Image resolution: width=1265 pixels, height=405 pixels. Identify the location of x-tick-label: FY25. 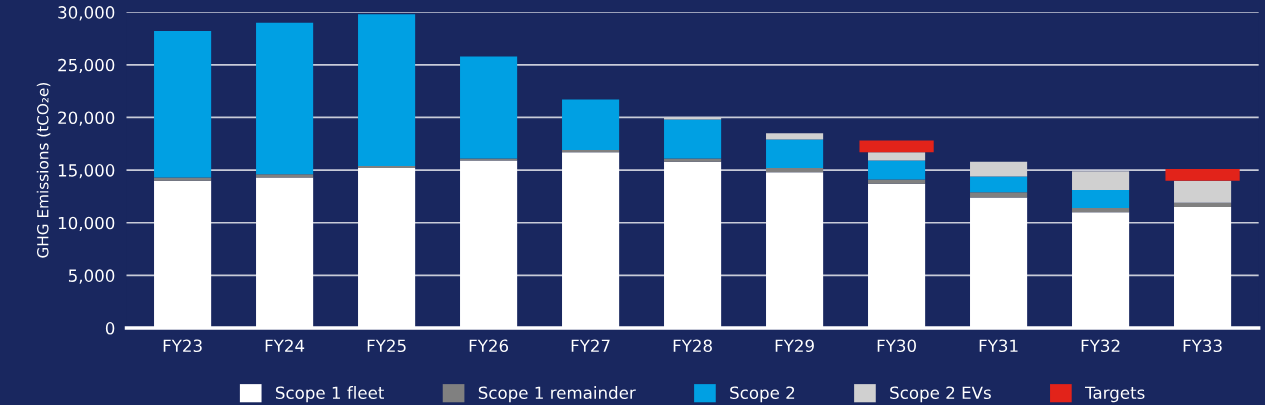
(386, 346).